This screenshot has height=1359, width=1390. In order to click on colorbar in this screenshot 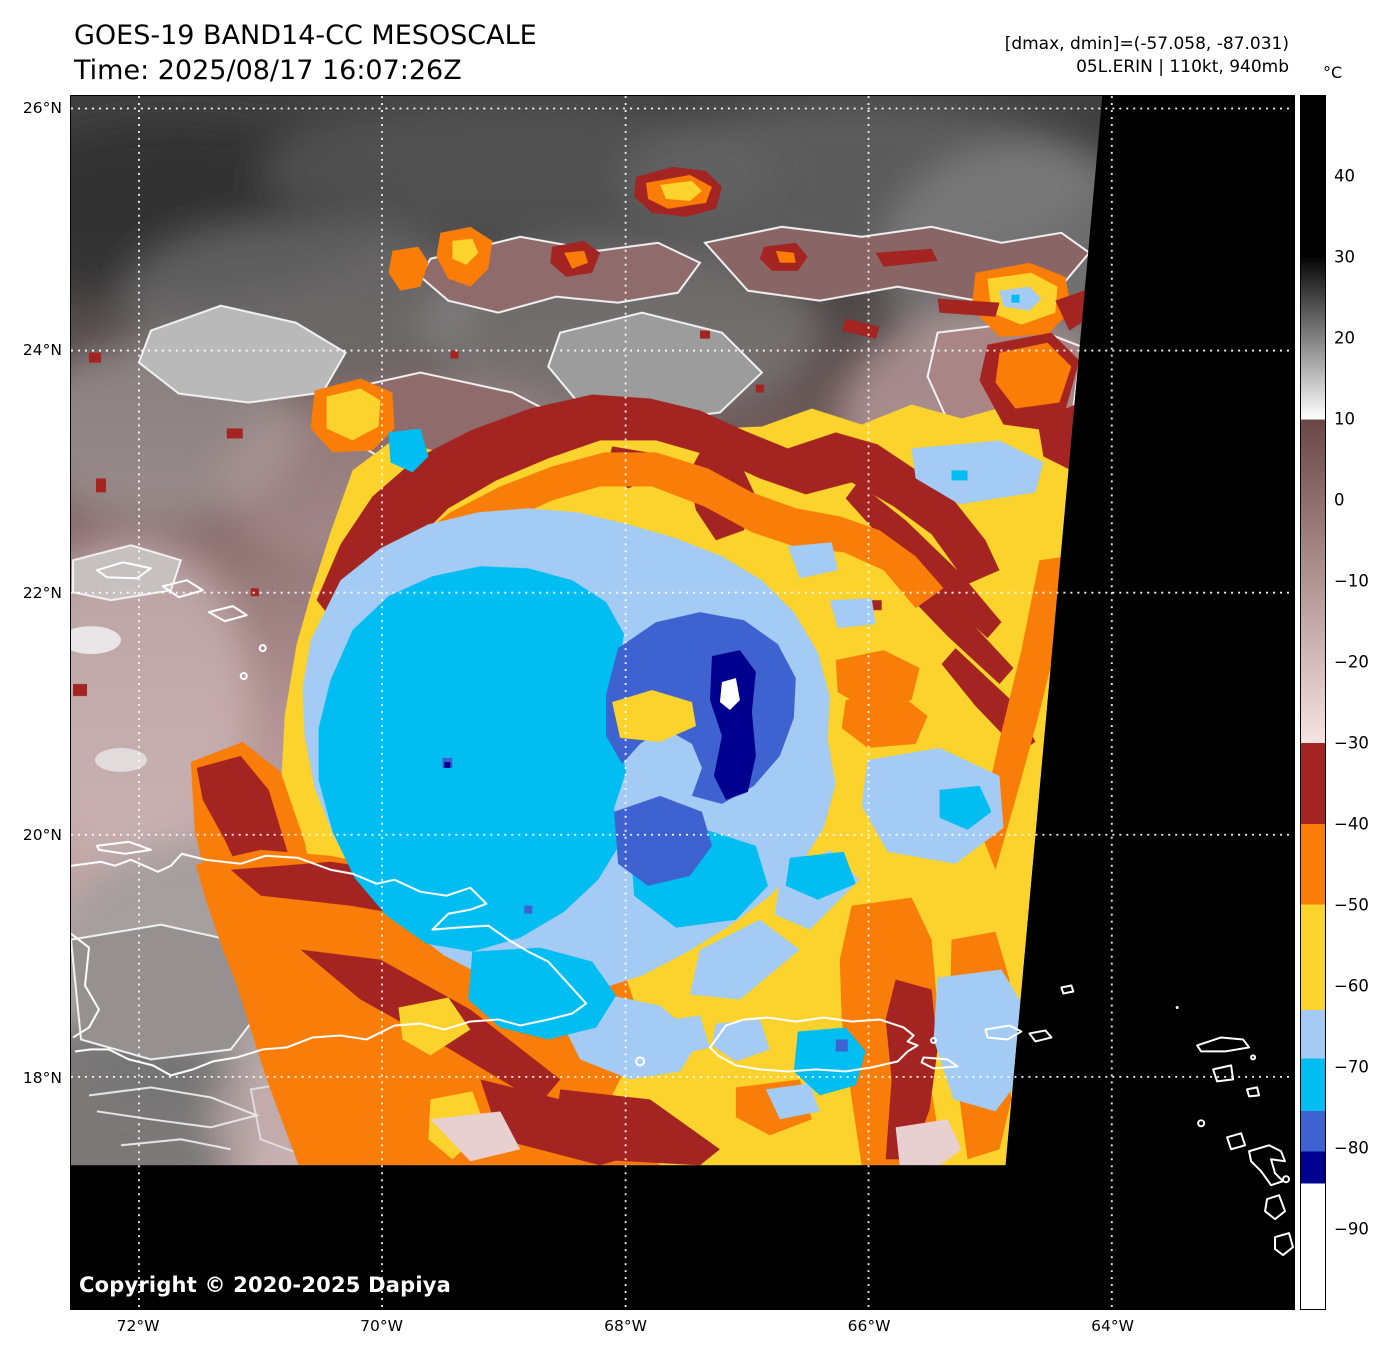, I will do `click(1313, 702)`.